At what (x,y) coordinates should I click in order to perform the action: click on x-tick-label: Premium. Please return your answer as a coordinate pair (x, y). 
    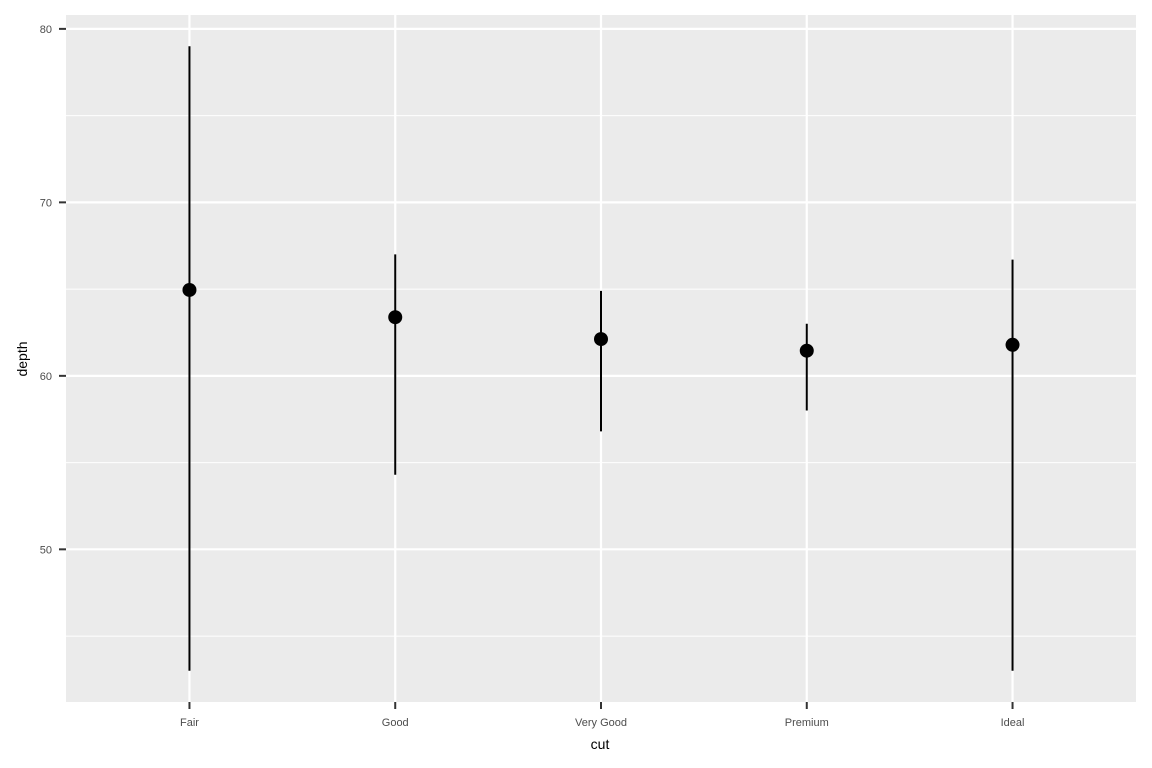
    Looking at the image, I should click on (807, 723).